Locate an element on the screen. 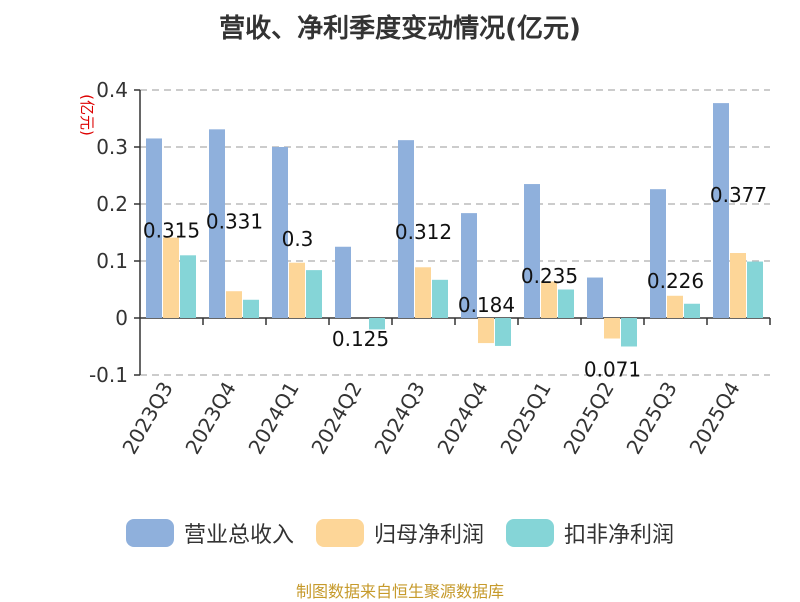  legend-label: 营业总收入 is located at coordinates (238, 535).